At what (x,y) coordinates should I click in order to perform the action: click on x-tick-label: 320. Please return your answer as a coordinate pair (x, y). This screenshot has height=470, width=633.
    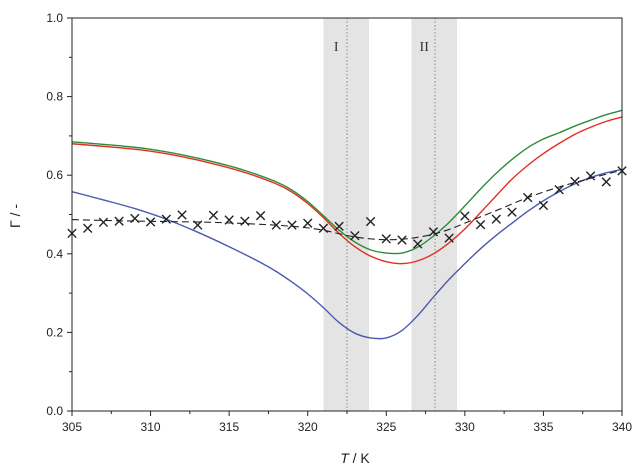
    Looking at the image, I should click on (308, 427).